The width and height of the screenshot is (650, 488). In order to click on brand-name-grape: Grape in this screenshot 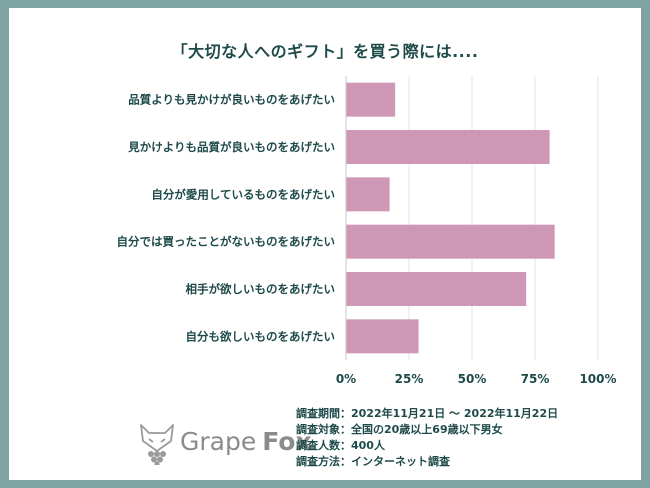, I will do `click(218, 441)`.